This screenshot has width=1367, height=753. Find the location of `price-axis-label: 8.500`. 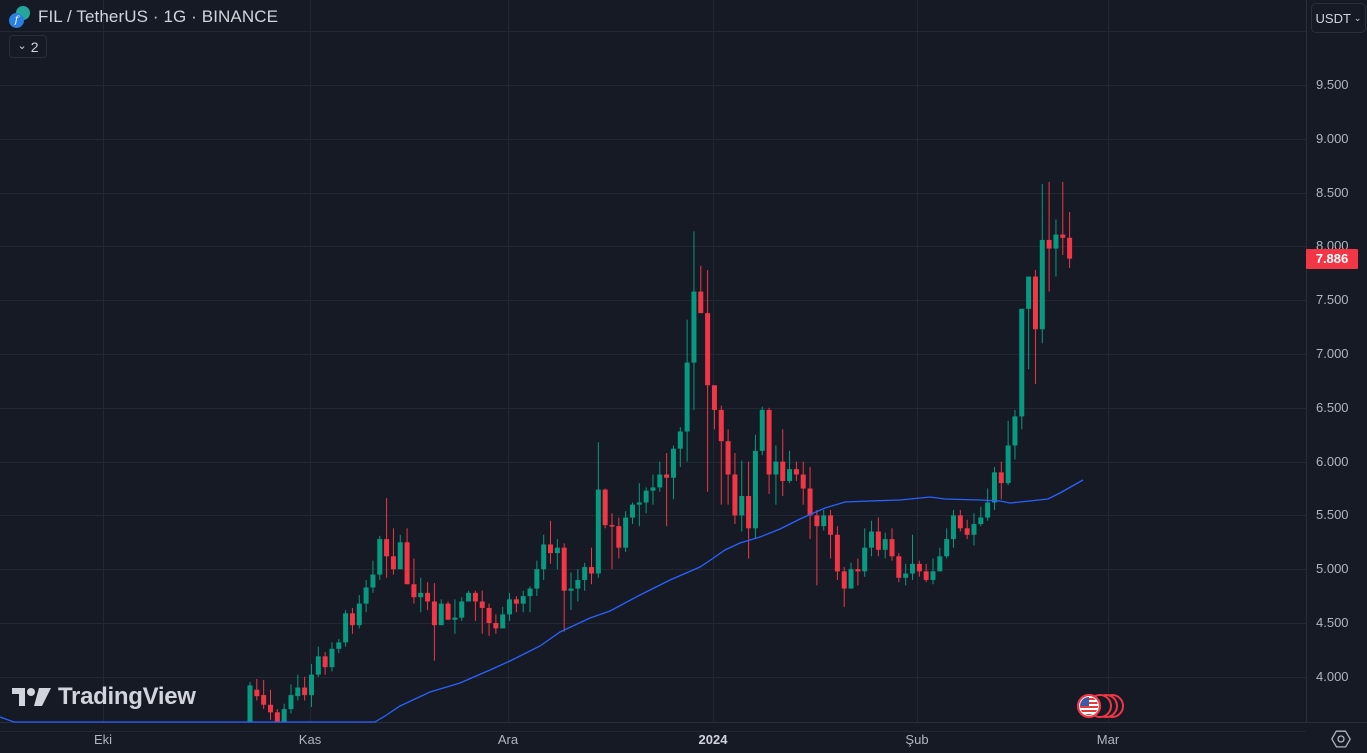

price-axis-label: 8.500 is located at coordinates (1332, 192).